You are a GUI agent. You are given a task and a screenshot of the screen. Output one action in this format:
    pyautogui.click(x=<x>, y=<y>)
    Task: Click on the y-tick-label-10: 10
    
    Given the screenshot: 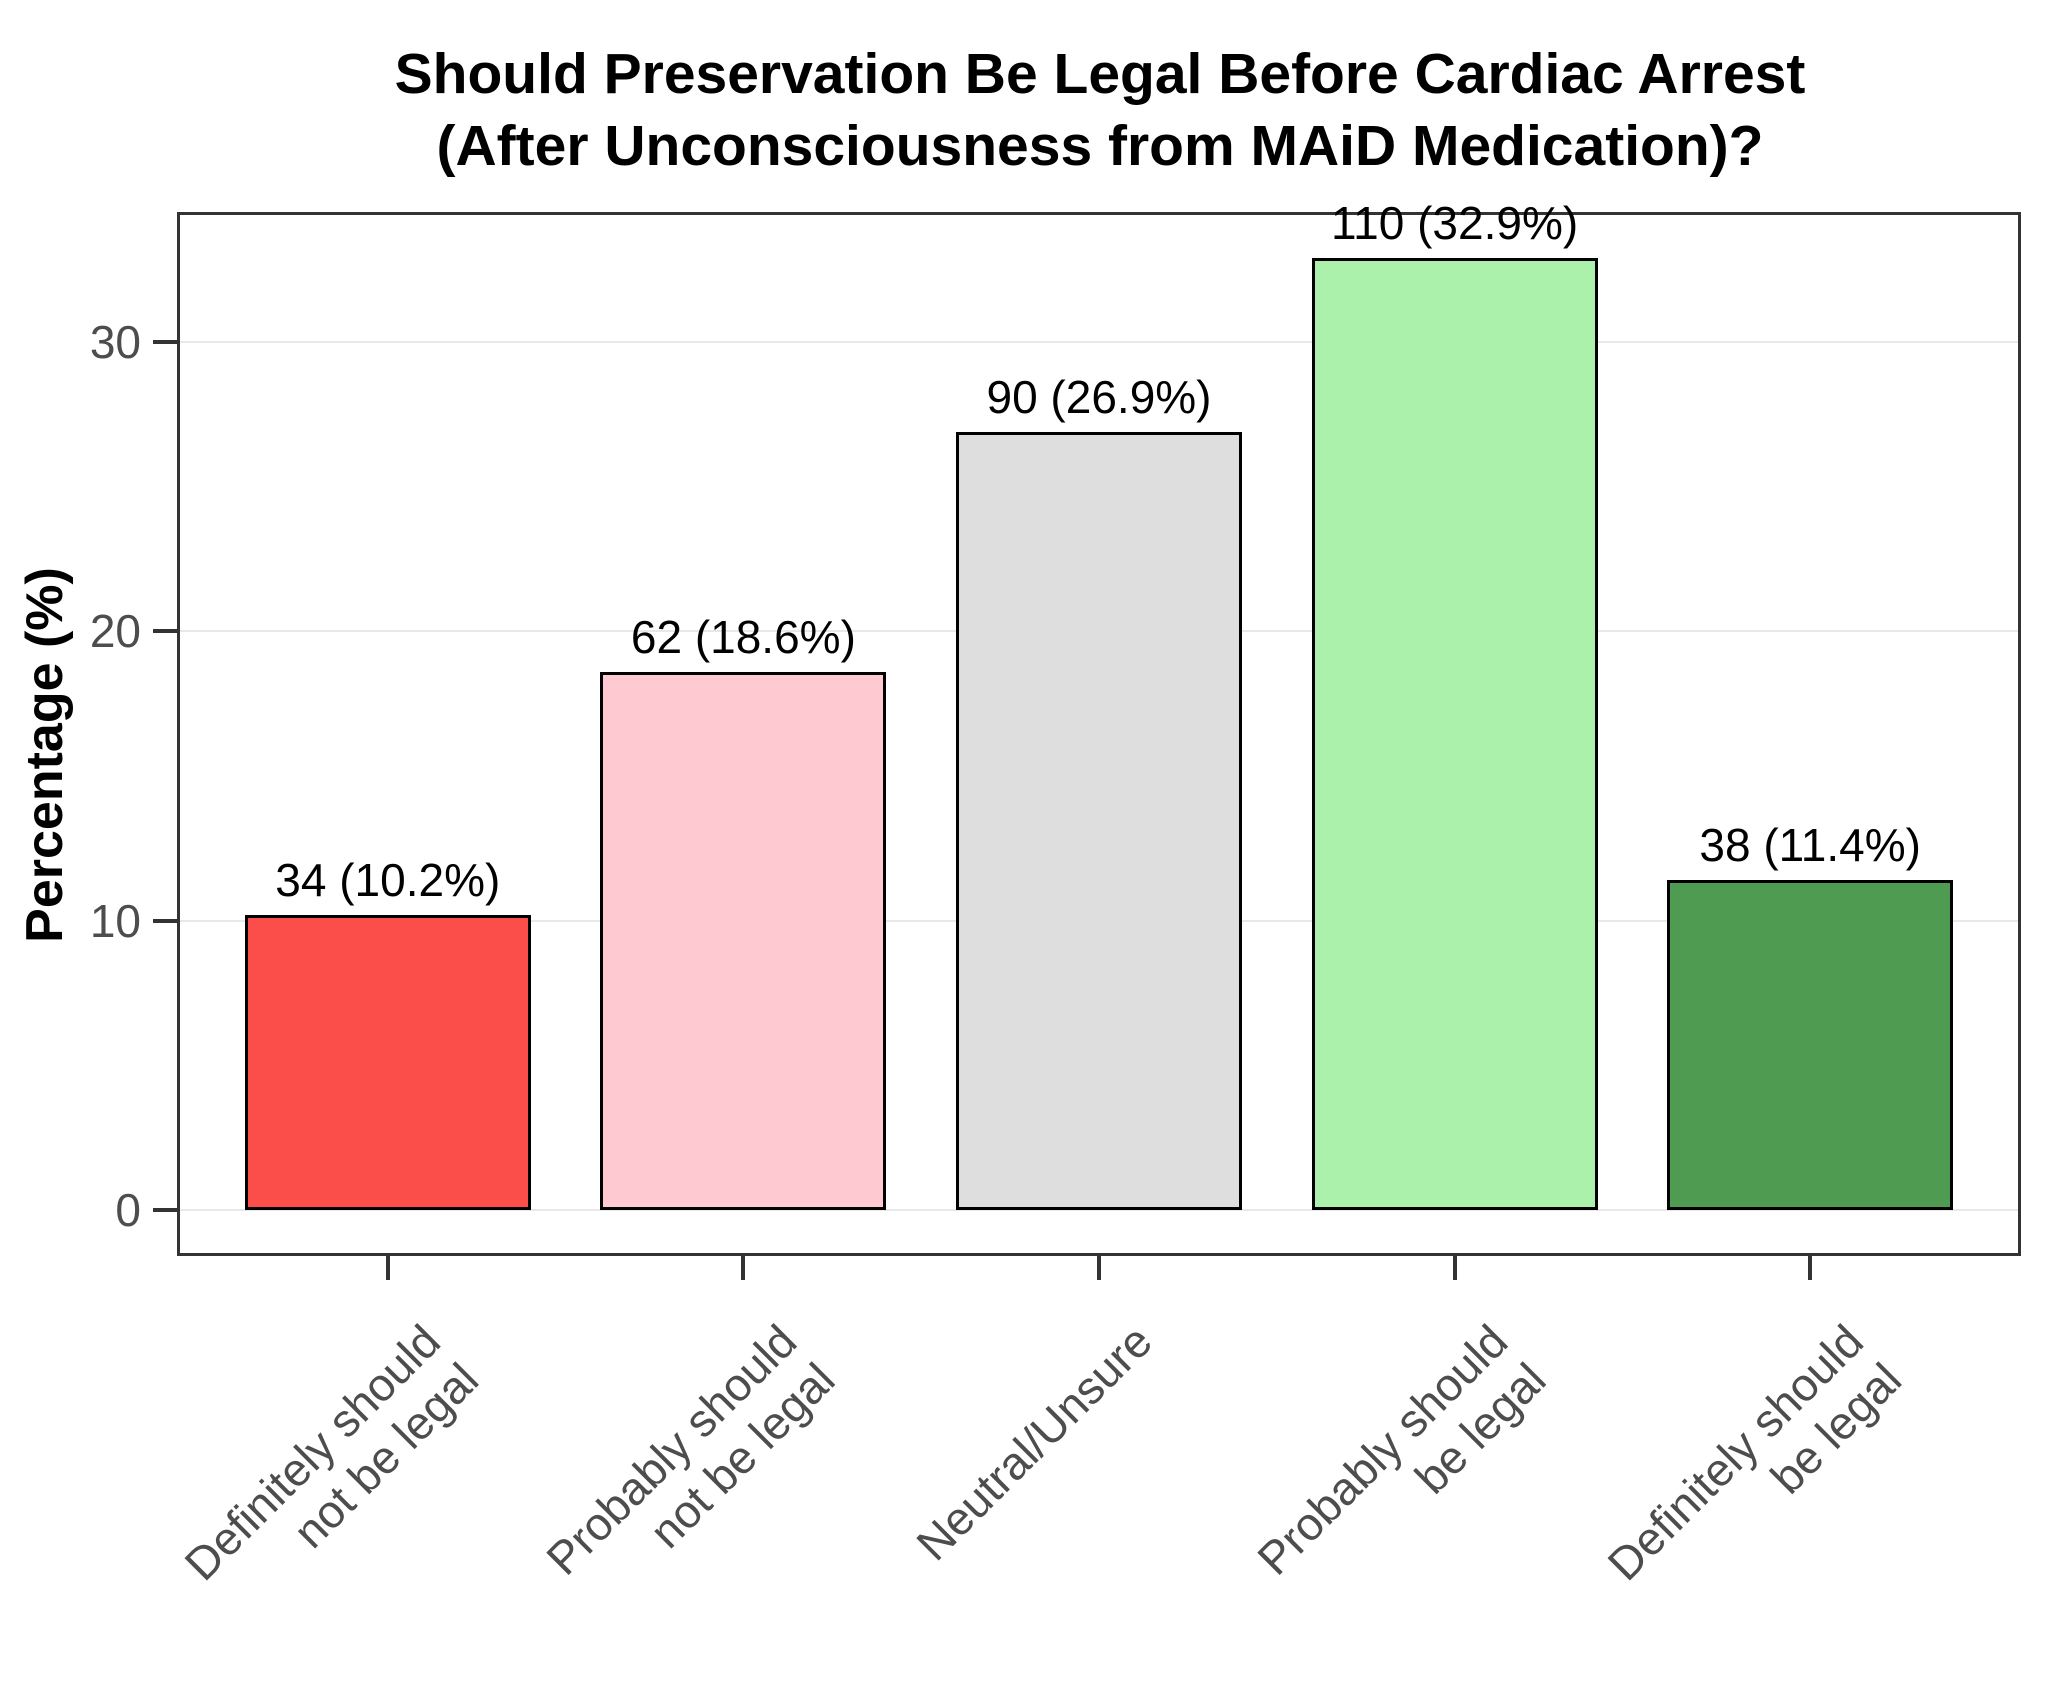 What is the action you would take?
    pyautogui.click(x=115, y=920)
    